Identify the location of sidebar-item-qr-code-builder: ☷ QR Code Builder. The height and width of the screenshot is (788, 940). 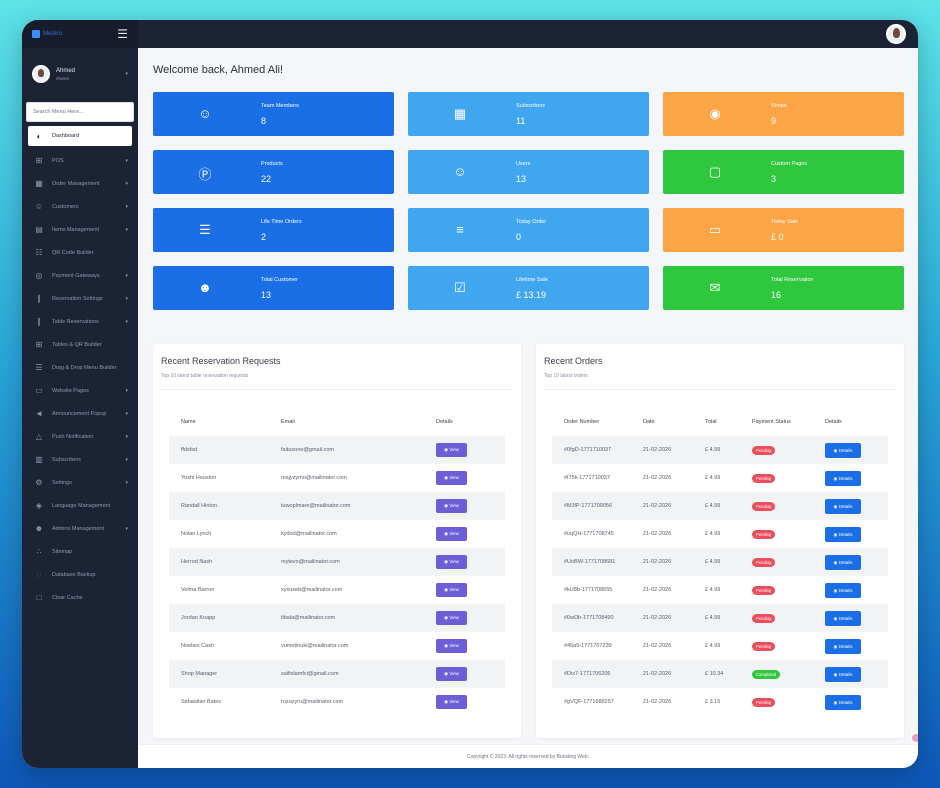
(80, 252).